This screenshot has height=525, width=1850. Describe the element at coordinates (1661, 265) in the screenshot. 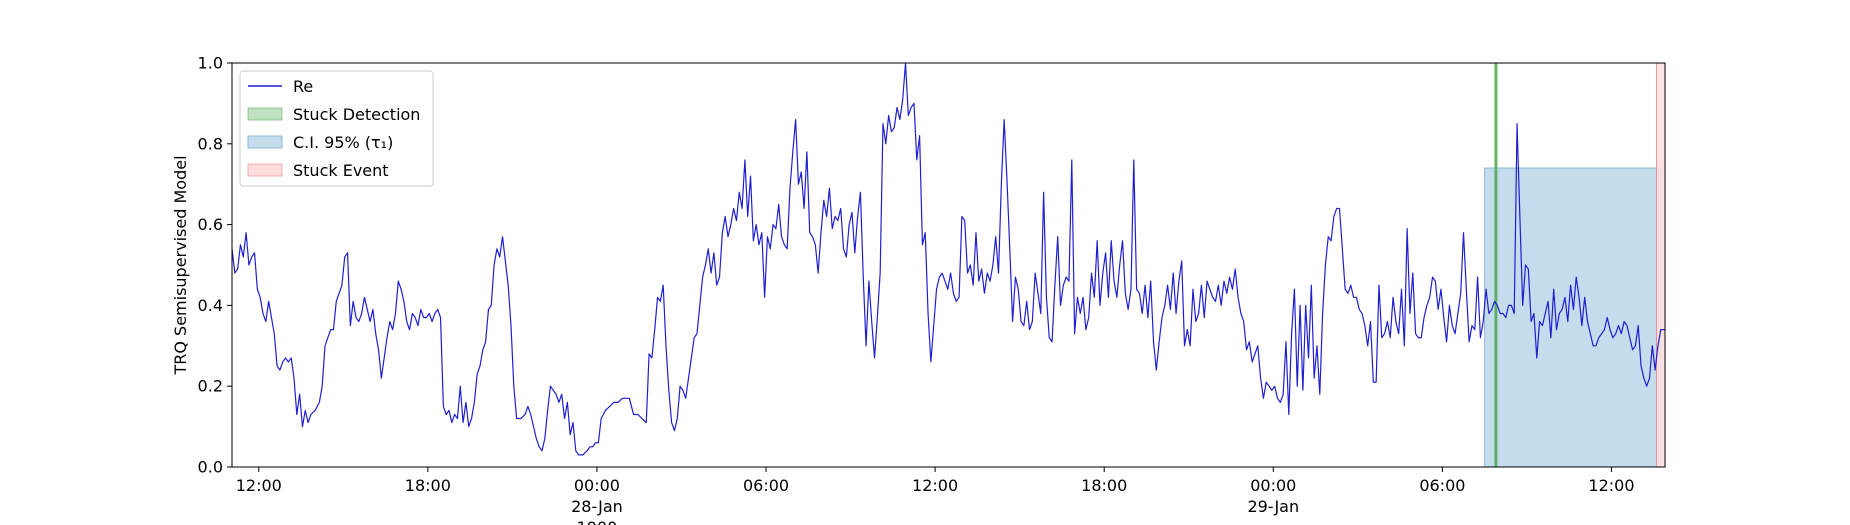

I see `stuck-event-region` at that location.